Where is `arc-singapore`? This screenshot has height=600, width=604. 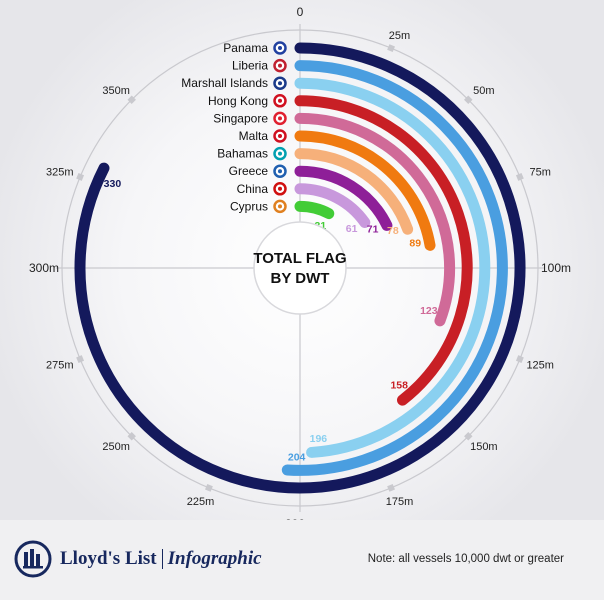
arc-singapore is located at coordinates (375, 219).